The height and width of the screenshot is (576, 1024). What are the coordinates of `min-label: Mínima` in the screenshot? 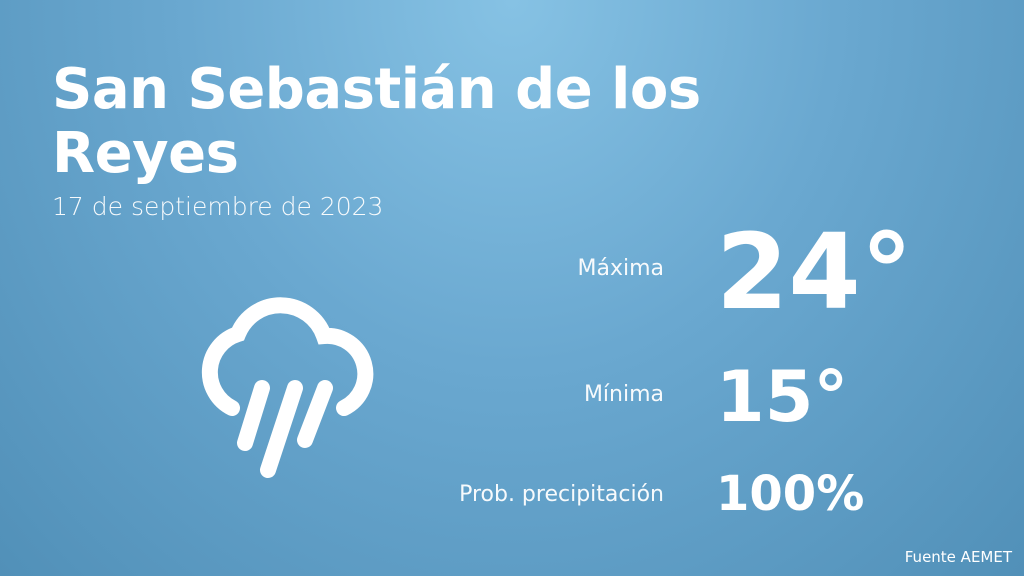 It's located at (623, 394).